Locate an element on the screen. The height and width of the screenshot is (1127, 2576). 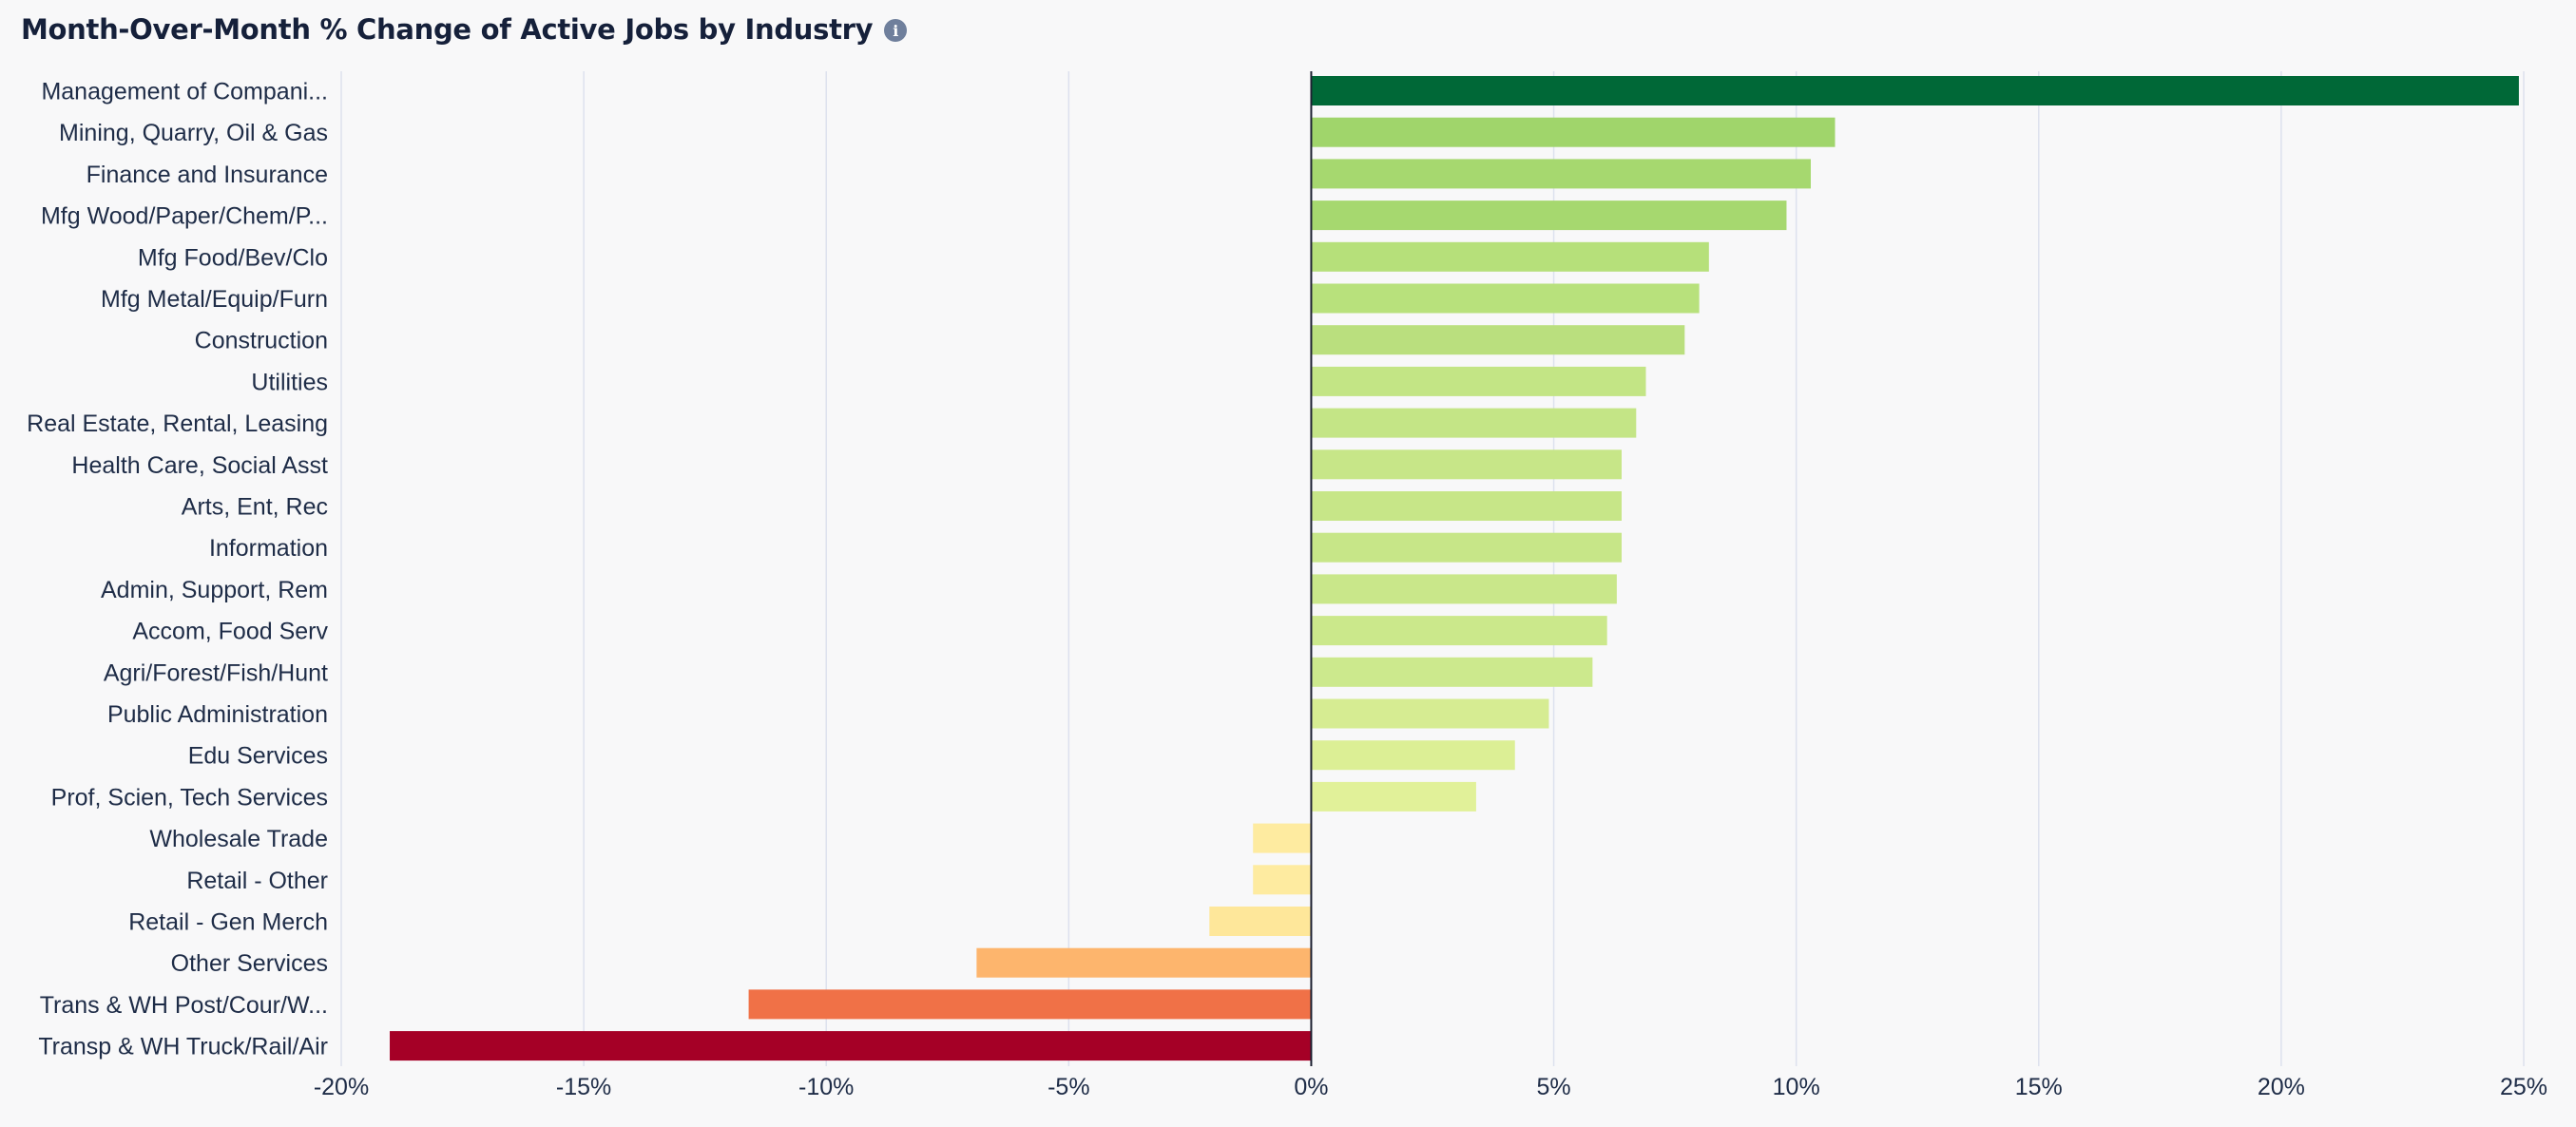
x-tick-label: 5% is located at coordinates (1553, 1087).